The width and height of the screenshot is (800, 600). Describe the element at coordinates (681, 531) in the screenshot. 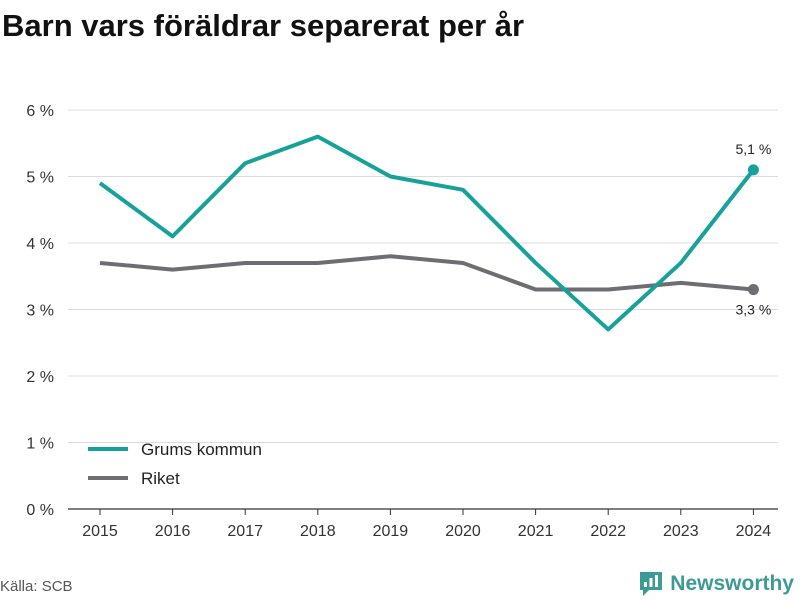

I see `x-tick-label: 2023` at that location.